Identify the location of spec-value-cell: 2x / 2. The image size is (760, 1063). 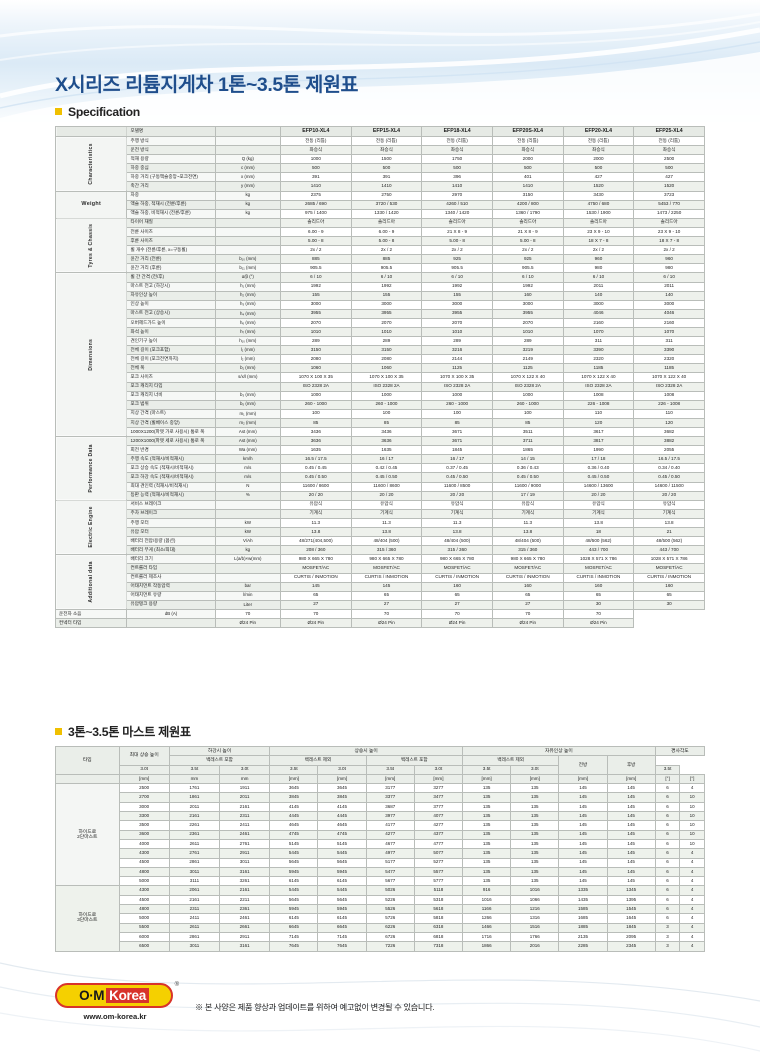
(598, 250).